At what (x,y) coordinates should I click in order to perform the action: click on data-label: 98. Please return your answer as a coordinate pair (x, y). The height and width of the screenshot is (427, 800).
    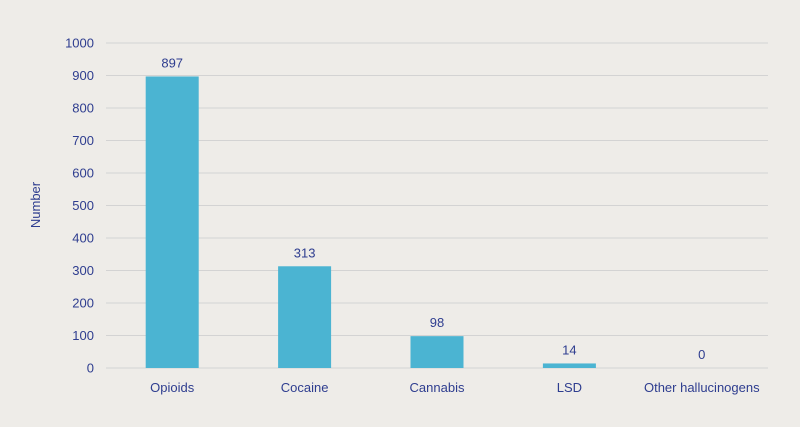
    Looking at the image, I should click on (437, 322).